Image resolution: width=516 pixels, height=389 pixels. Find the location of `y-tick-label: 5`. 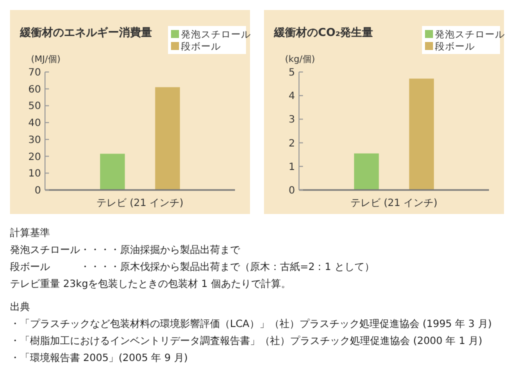

y-tick-label: 5 is located at coordinates (291, 73).